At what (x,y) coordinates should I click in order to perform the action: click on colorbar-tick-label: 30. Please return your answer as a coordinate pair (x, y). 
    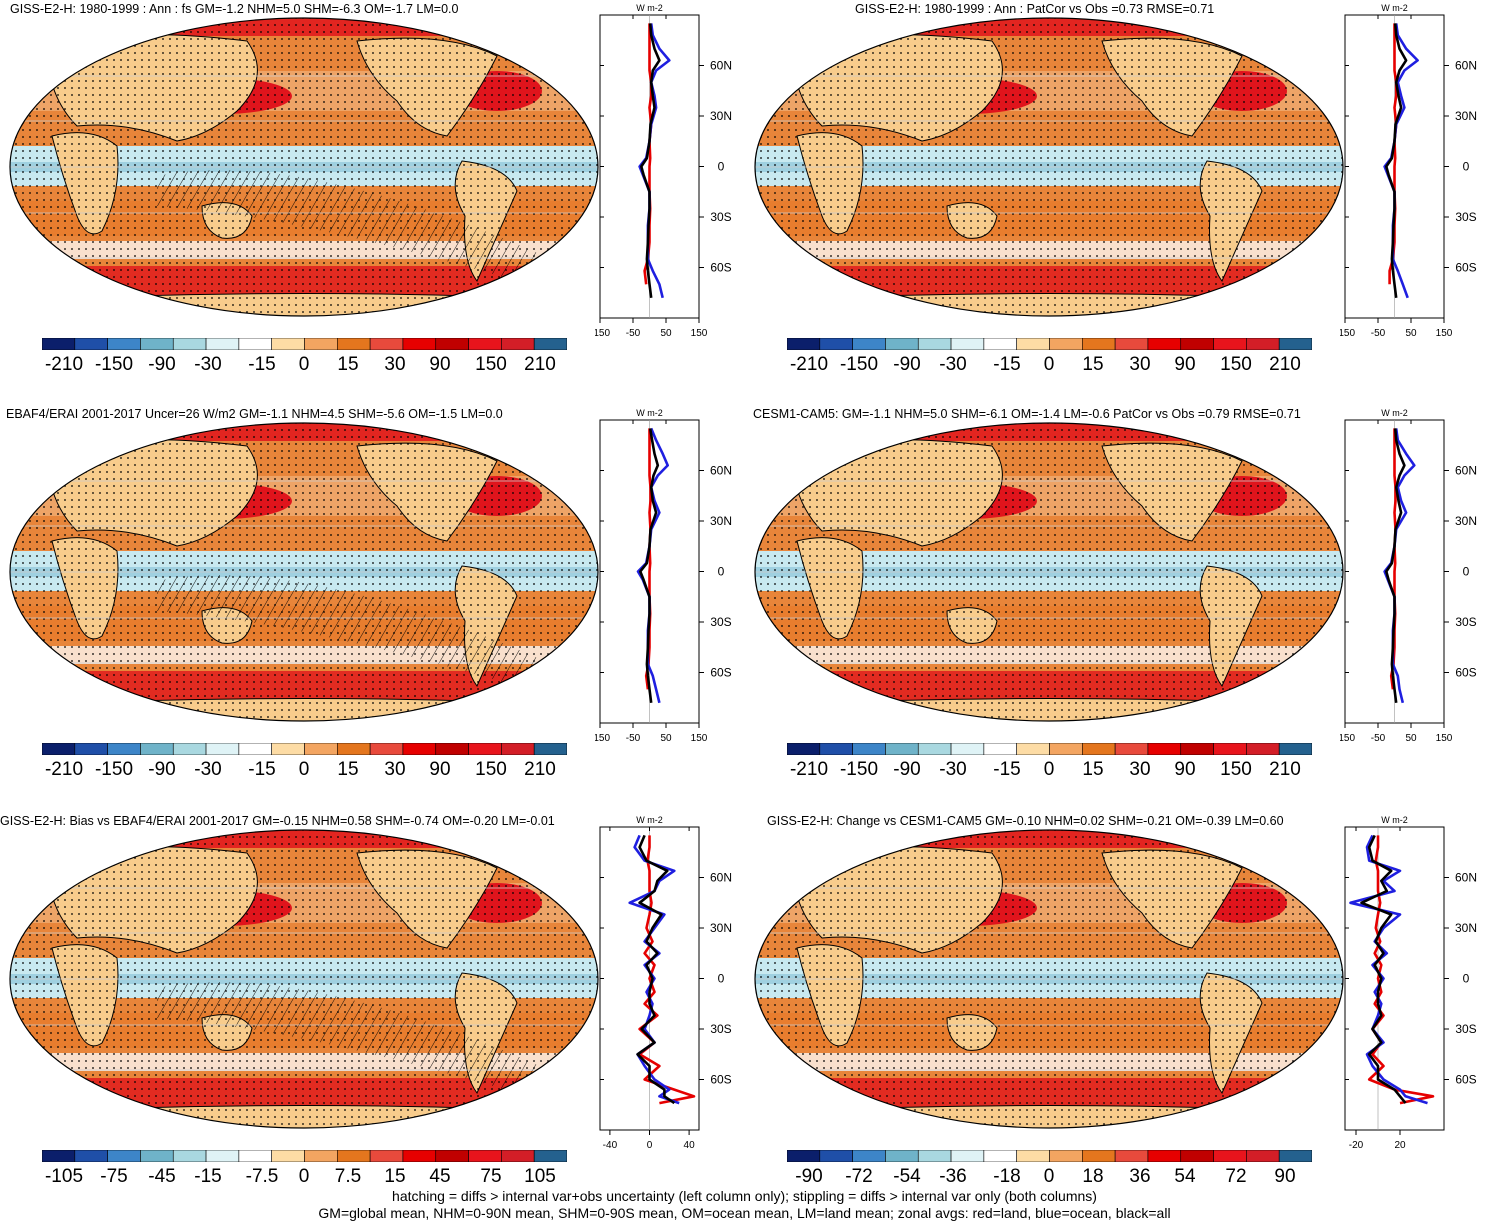
    Looking at the image, I should click on (1140, 769).